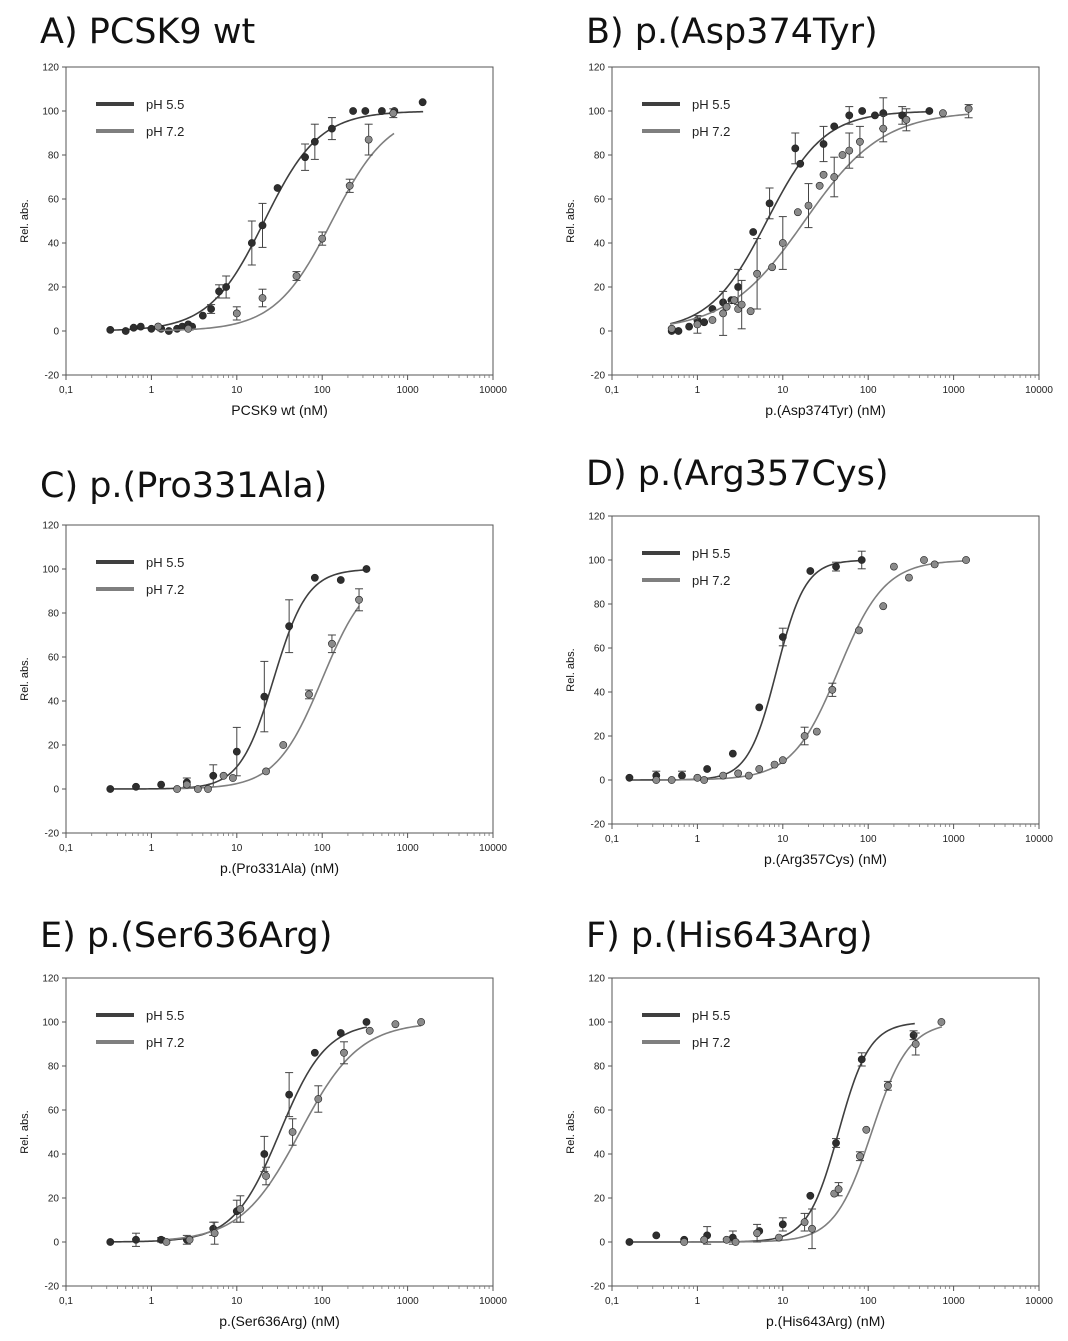 The width and height of the screenshot is (1068, 1341). I want to click on plot-area, so click(279, 221).